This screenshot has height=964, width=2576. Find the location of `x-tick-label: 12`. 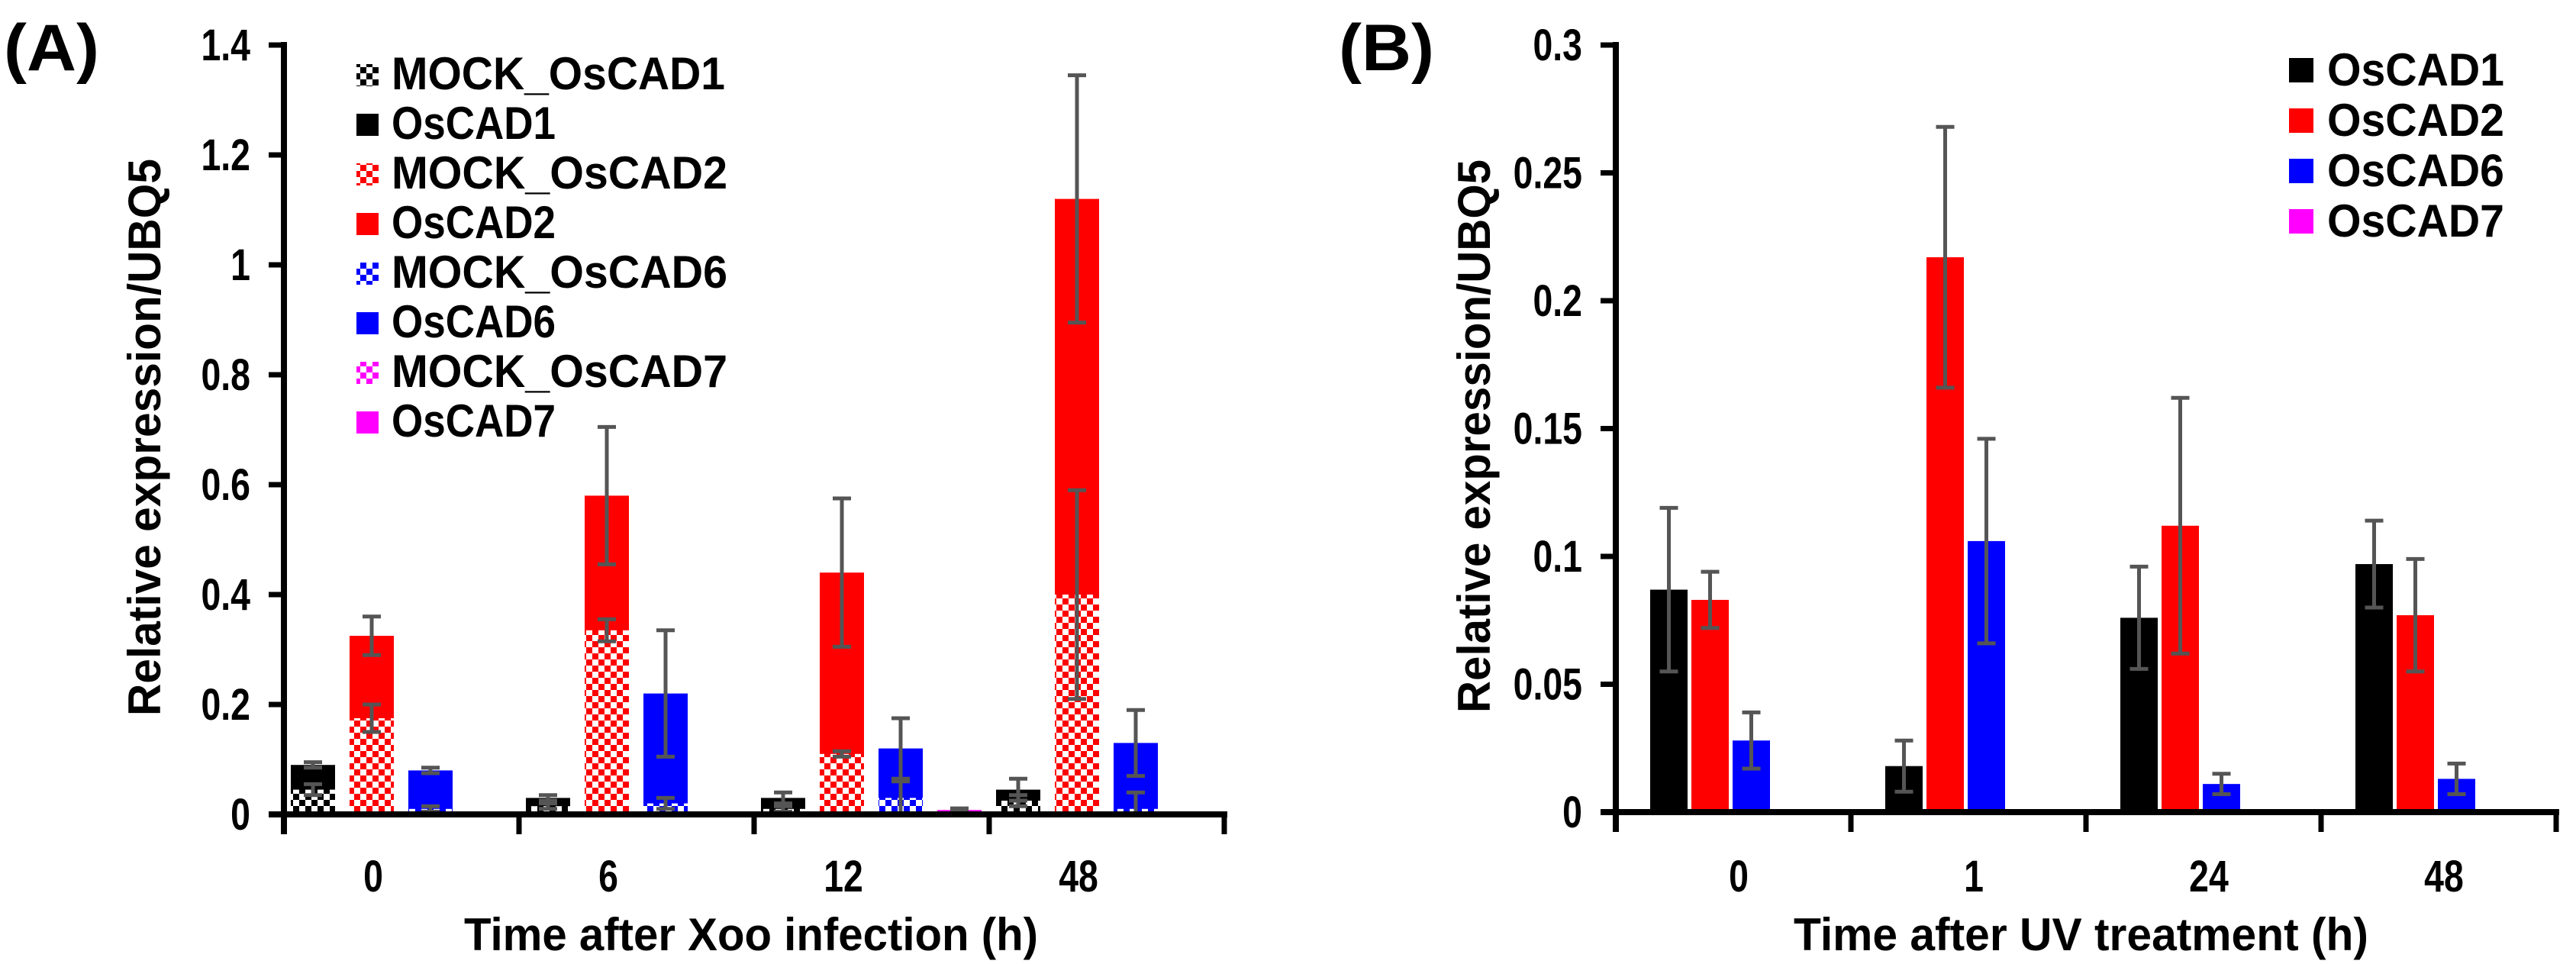

x-tick-label: 12 is located at coordinates (843, 876).